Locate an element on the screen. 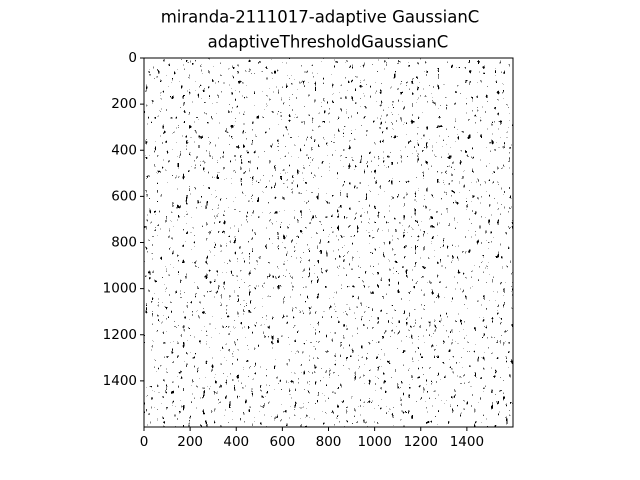 This screenshot has height=480, width=640. y-tick-label: 800 is located at coordinates (124, 243).